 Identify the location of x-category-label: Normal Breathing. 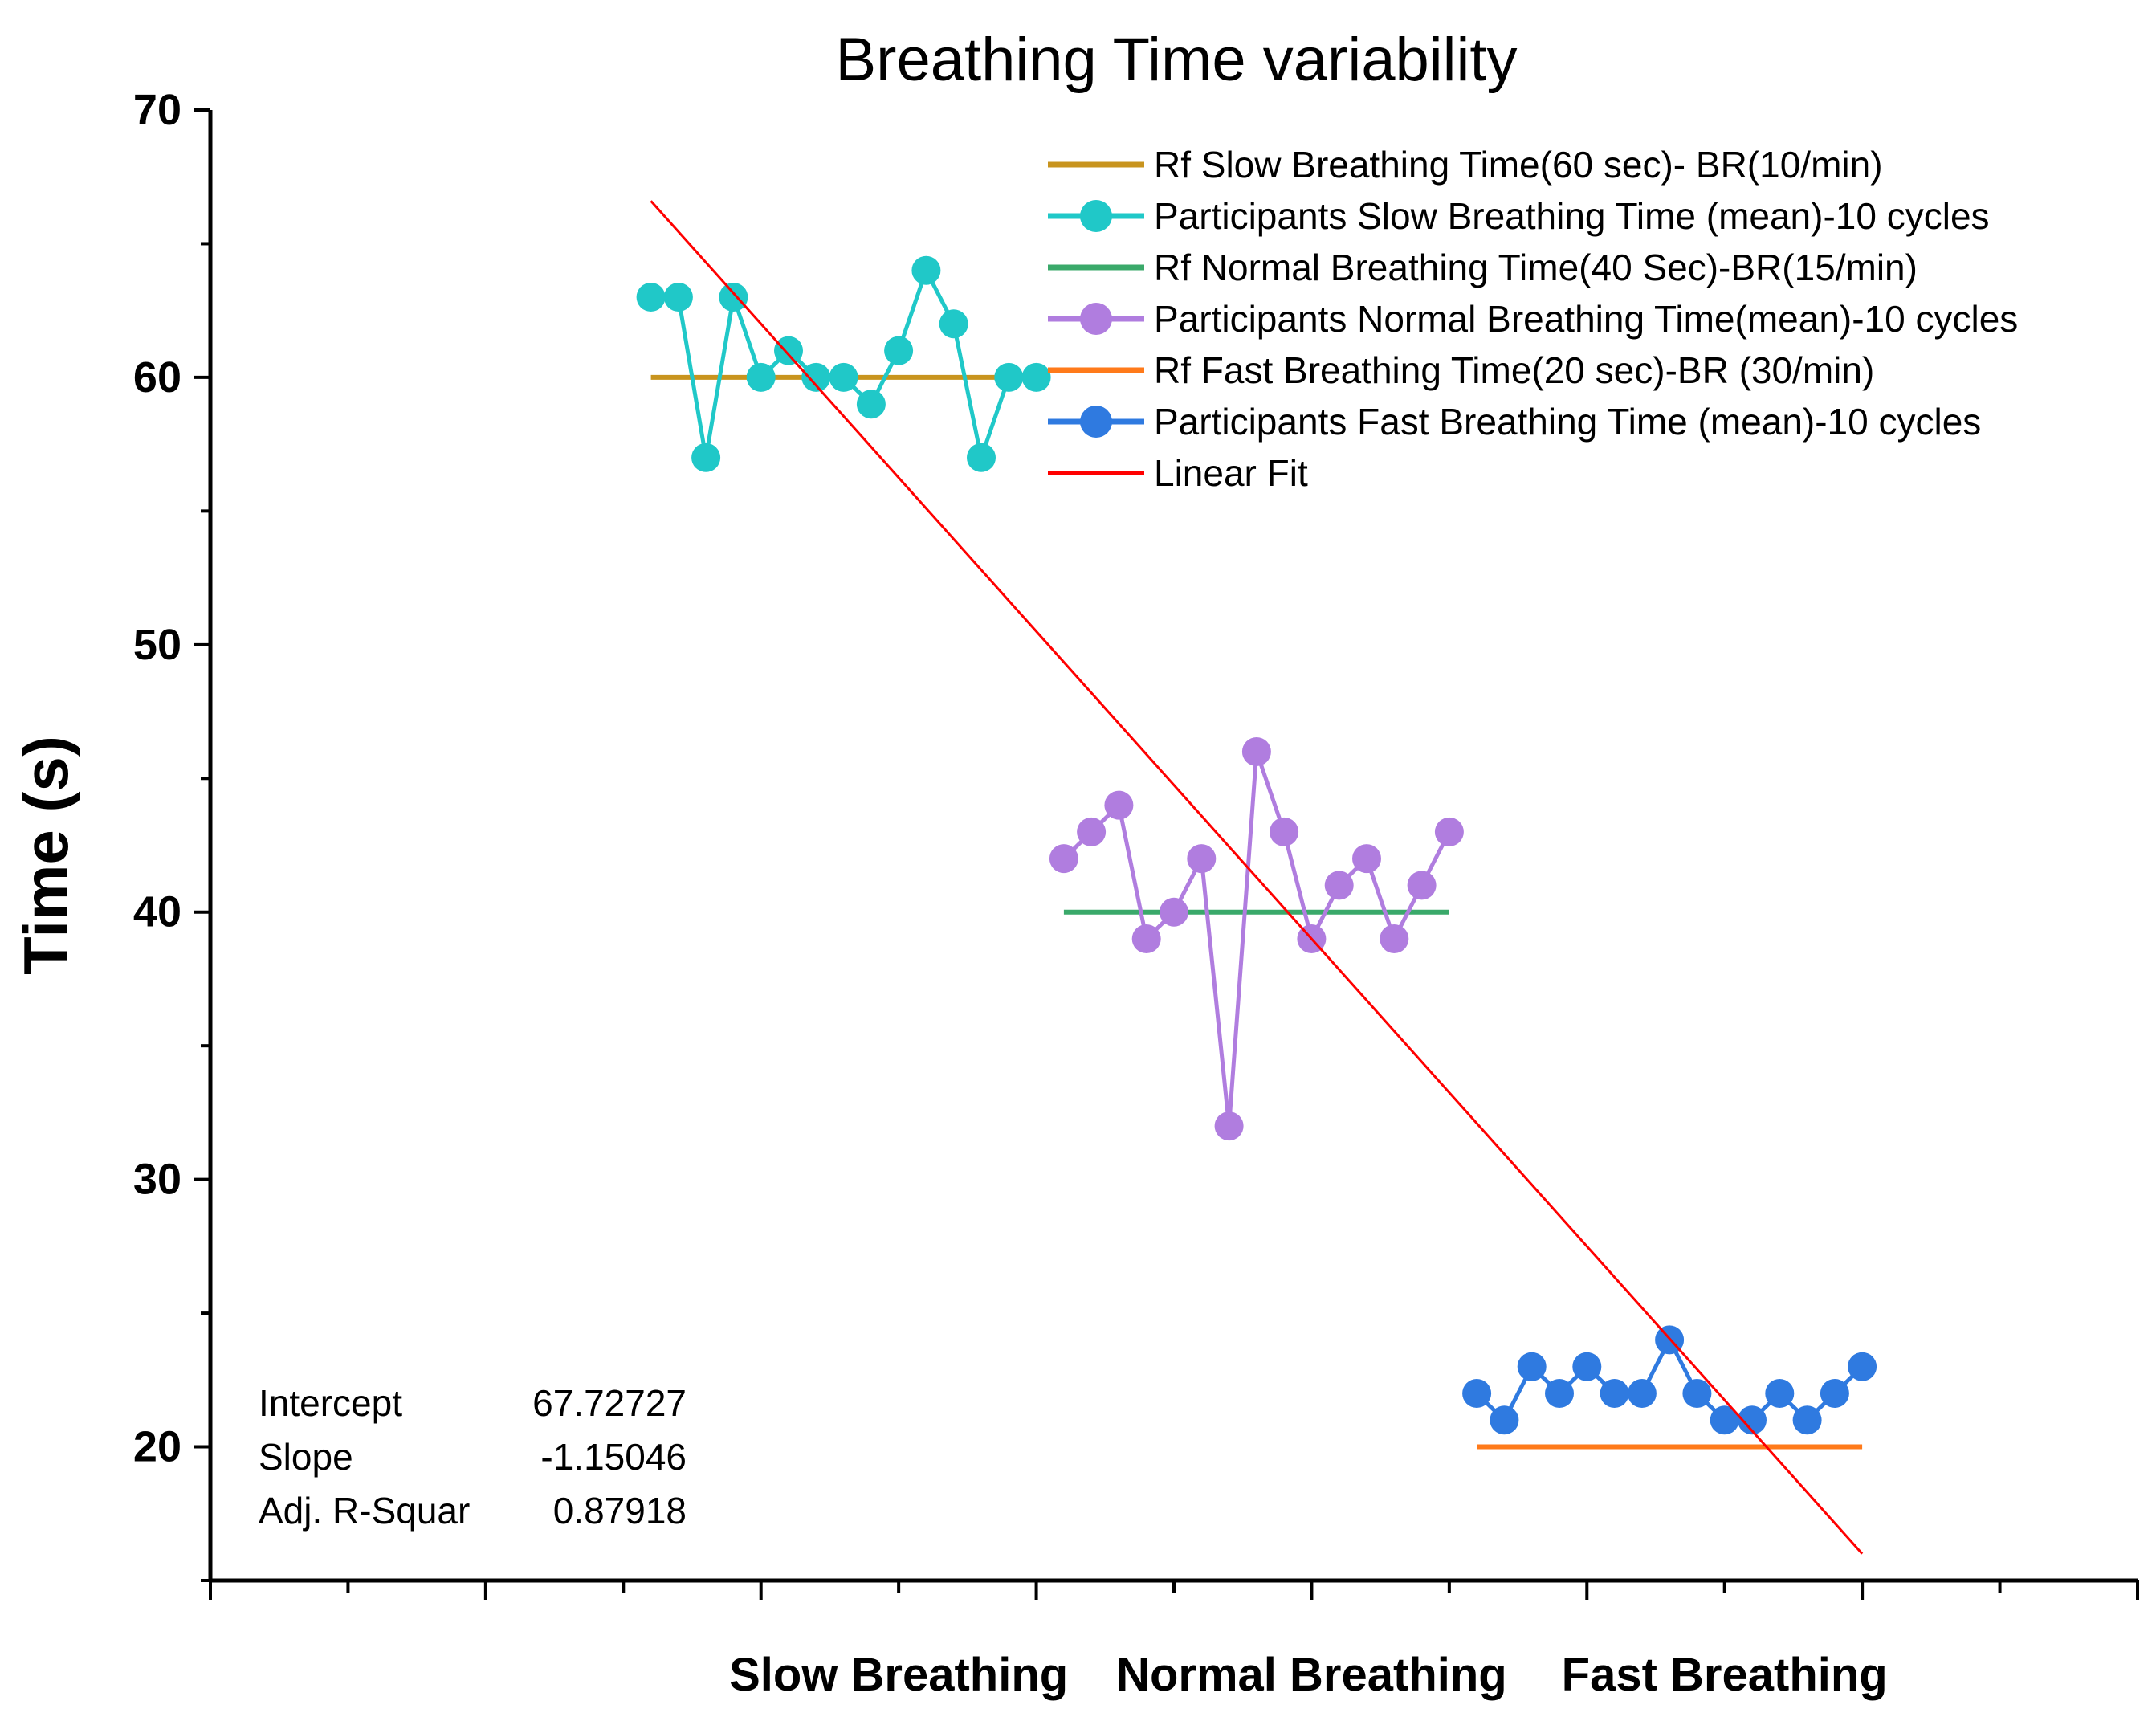
(1312, 1675).